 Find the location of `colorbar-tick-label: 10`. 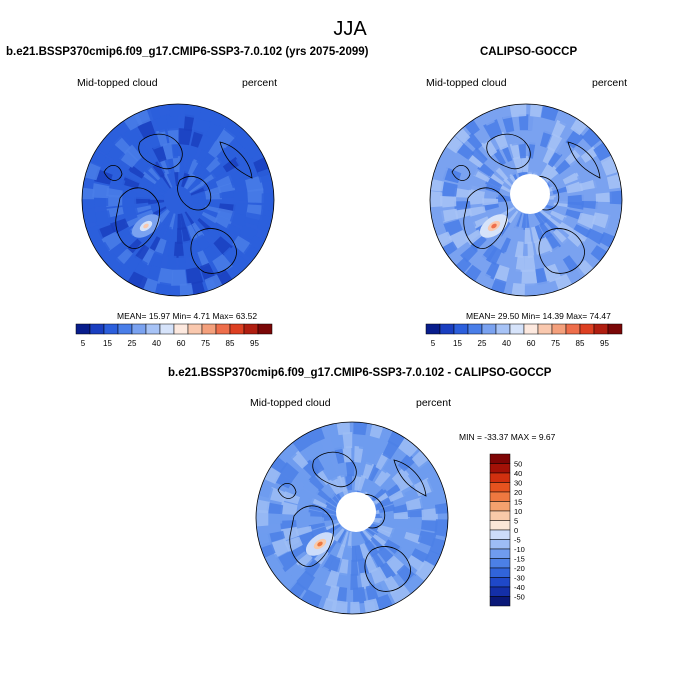

colorbar-tick-label: 10 is located at coordinates (518, 511).